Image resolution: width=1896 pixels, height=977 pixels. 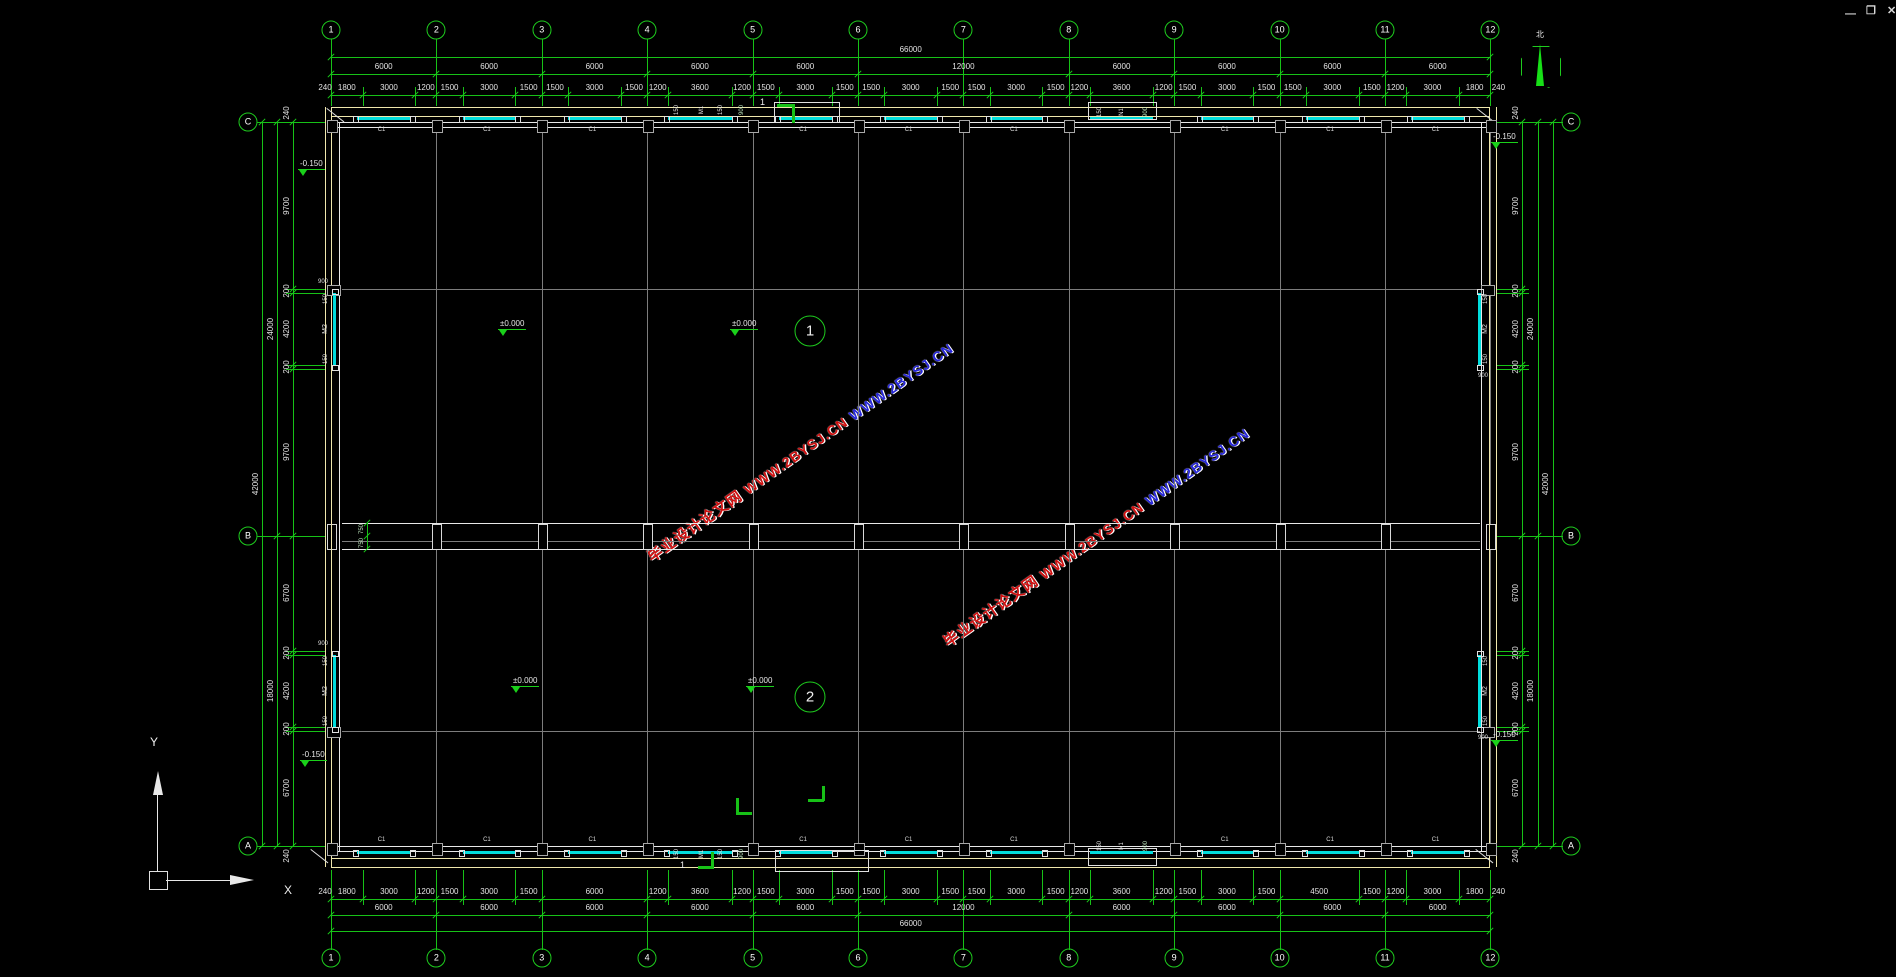 What do you see at coordinates (1850, 14) in the screenshot?
I see `minimize-icon: —` at bounding box center [1850, 14].